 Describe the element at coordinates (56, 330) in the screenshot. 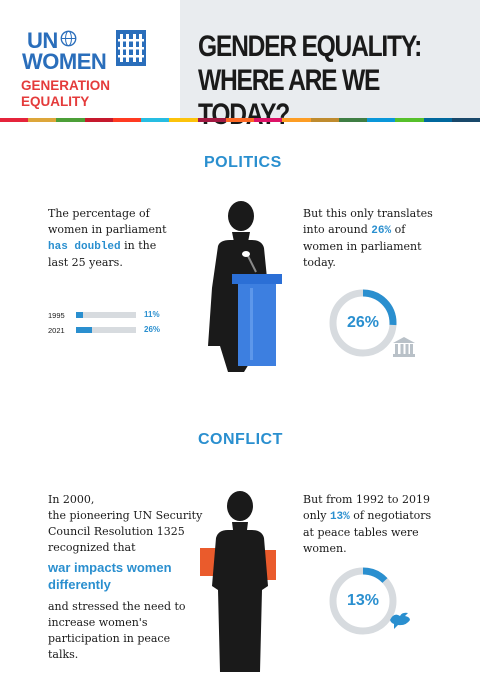

I see `bar-year-label: 2021` at that location.